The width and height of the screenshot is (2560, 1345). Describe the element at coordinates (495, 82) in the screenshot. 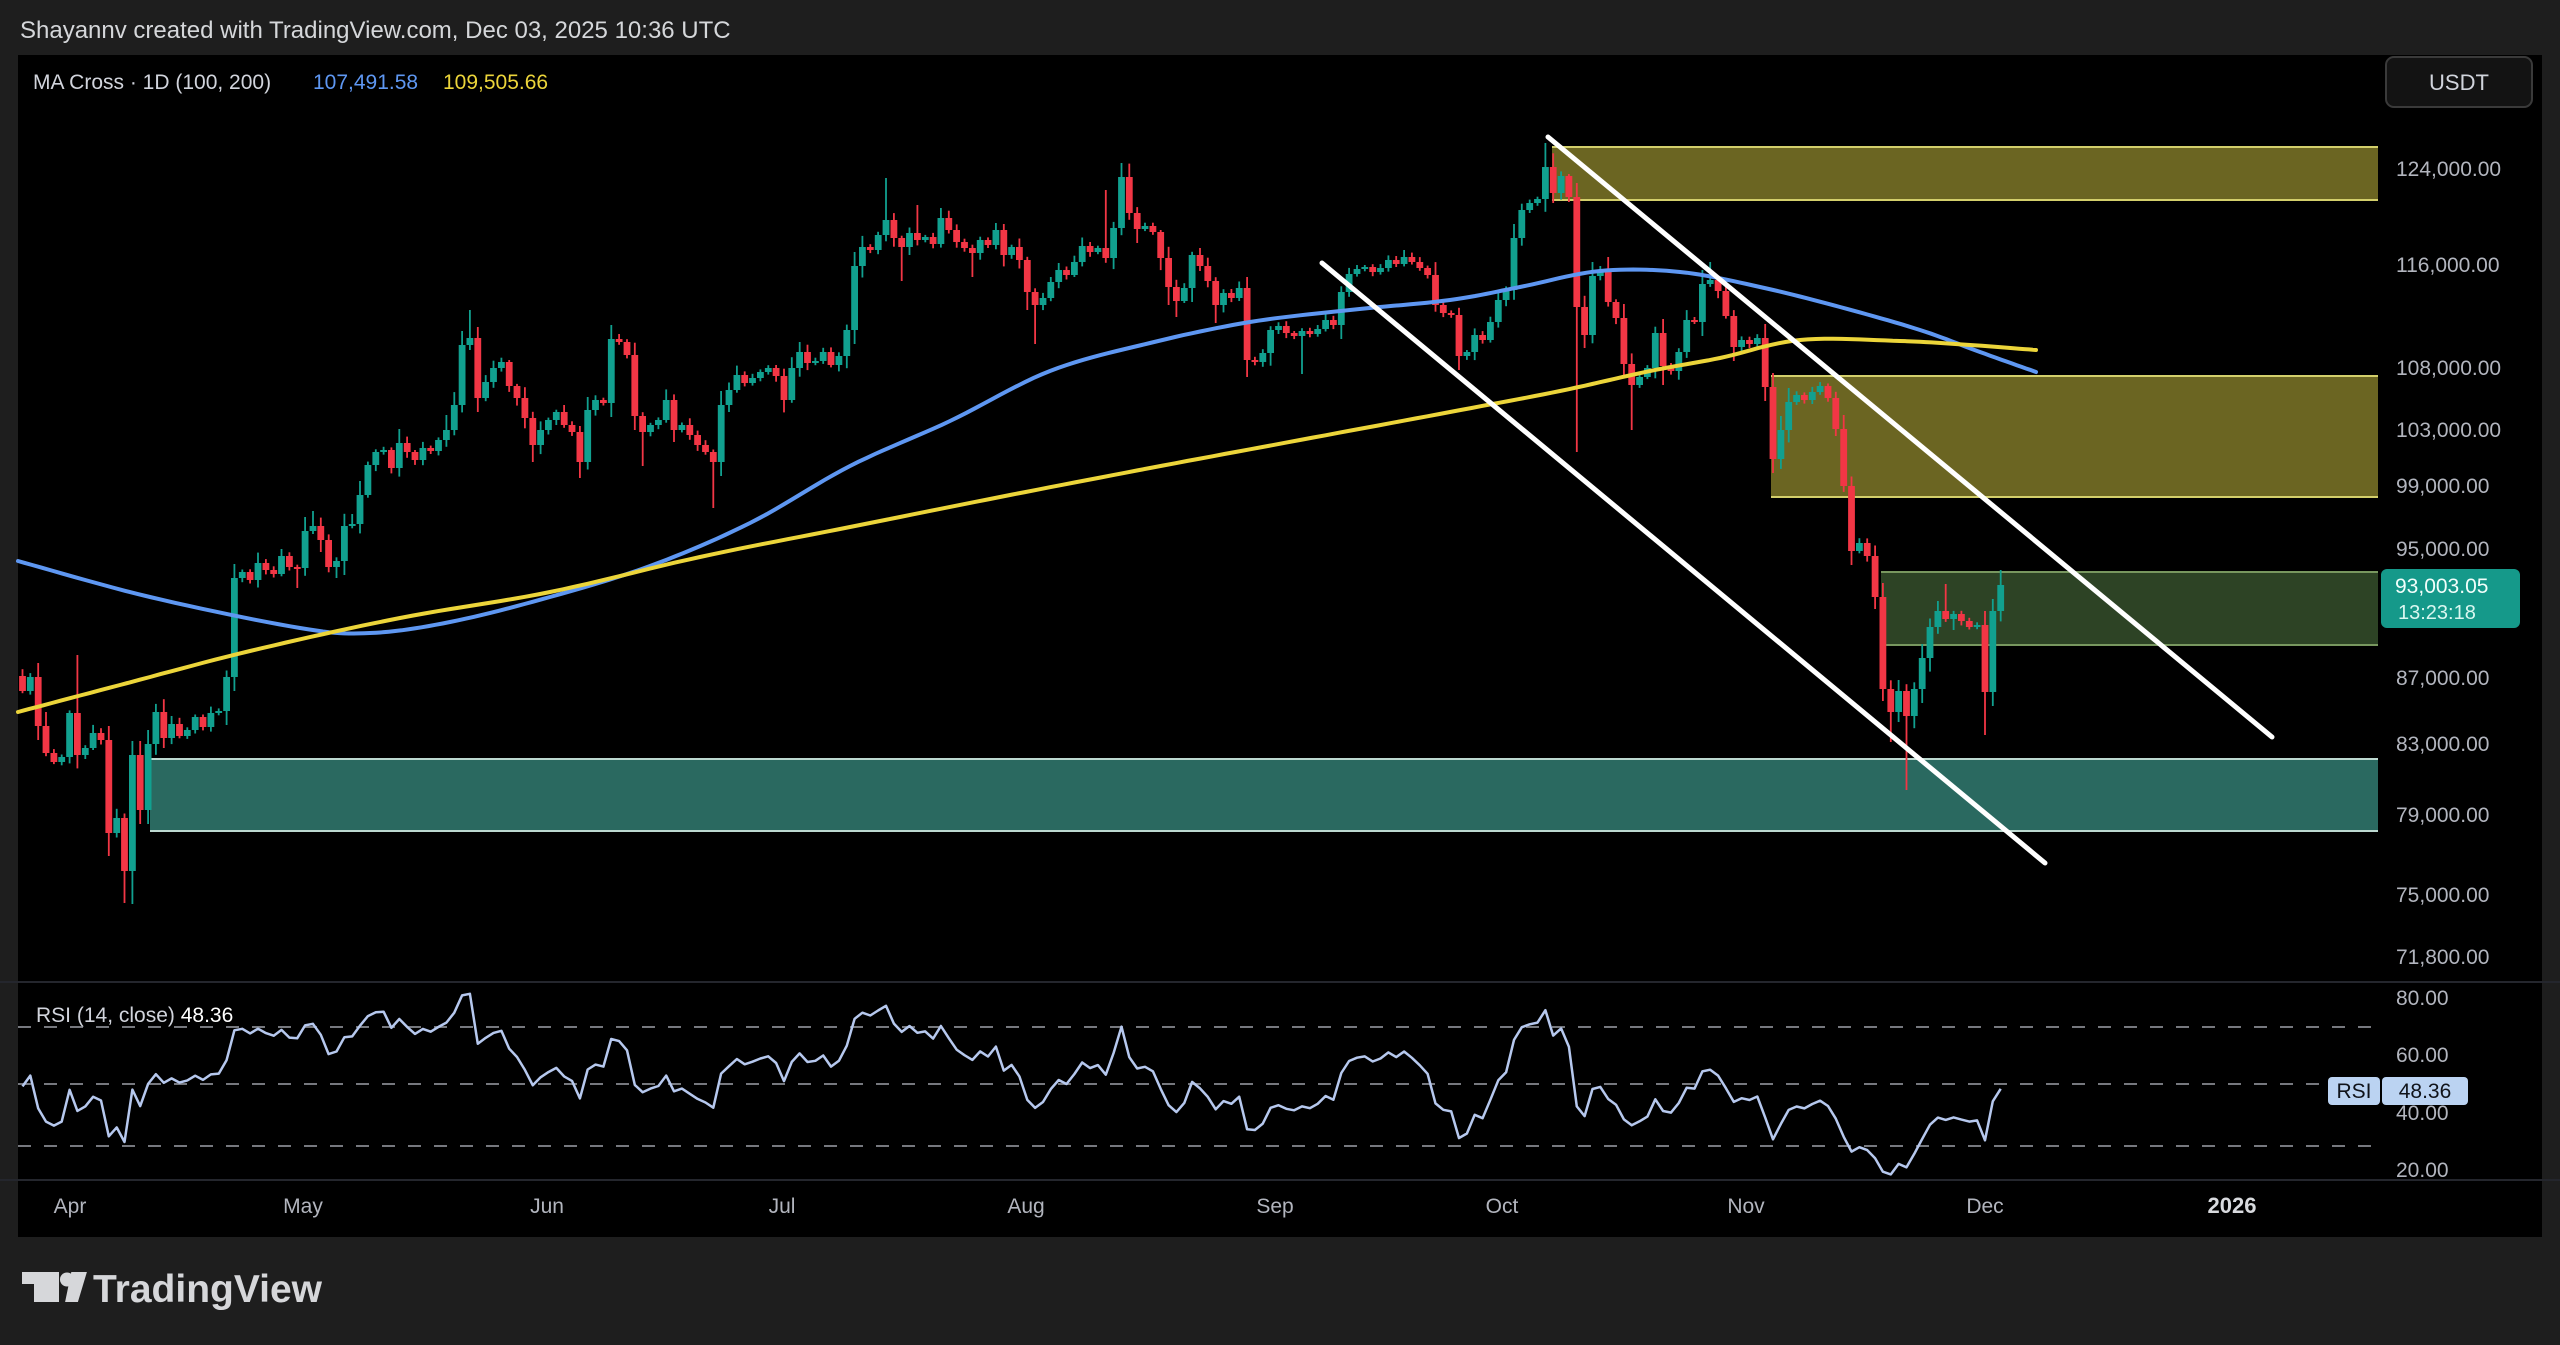

I see `svg-text: 109,505.66` at that location.